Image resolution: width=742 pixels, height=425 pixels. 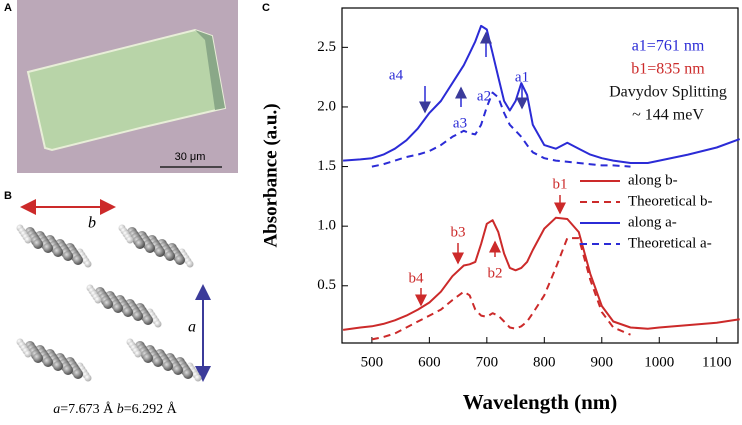 I want to click on caption: a=7.673 Å b=6.292 Å, so click(x=115, y=409).